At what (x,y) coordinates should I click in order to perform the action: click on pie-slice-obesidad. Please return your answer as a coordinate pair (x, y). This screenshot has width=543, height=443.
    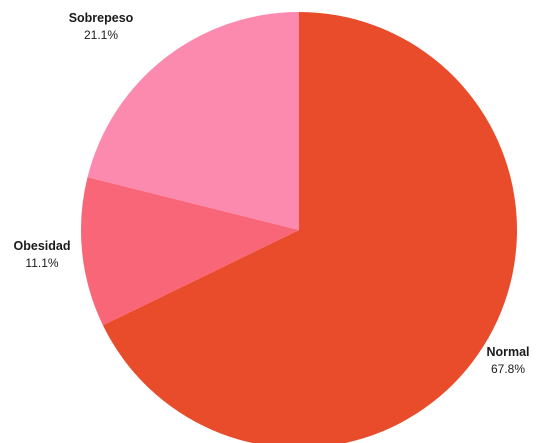
    Looking at the image, I should click on (189, 251).